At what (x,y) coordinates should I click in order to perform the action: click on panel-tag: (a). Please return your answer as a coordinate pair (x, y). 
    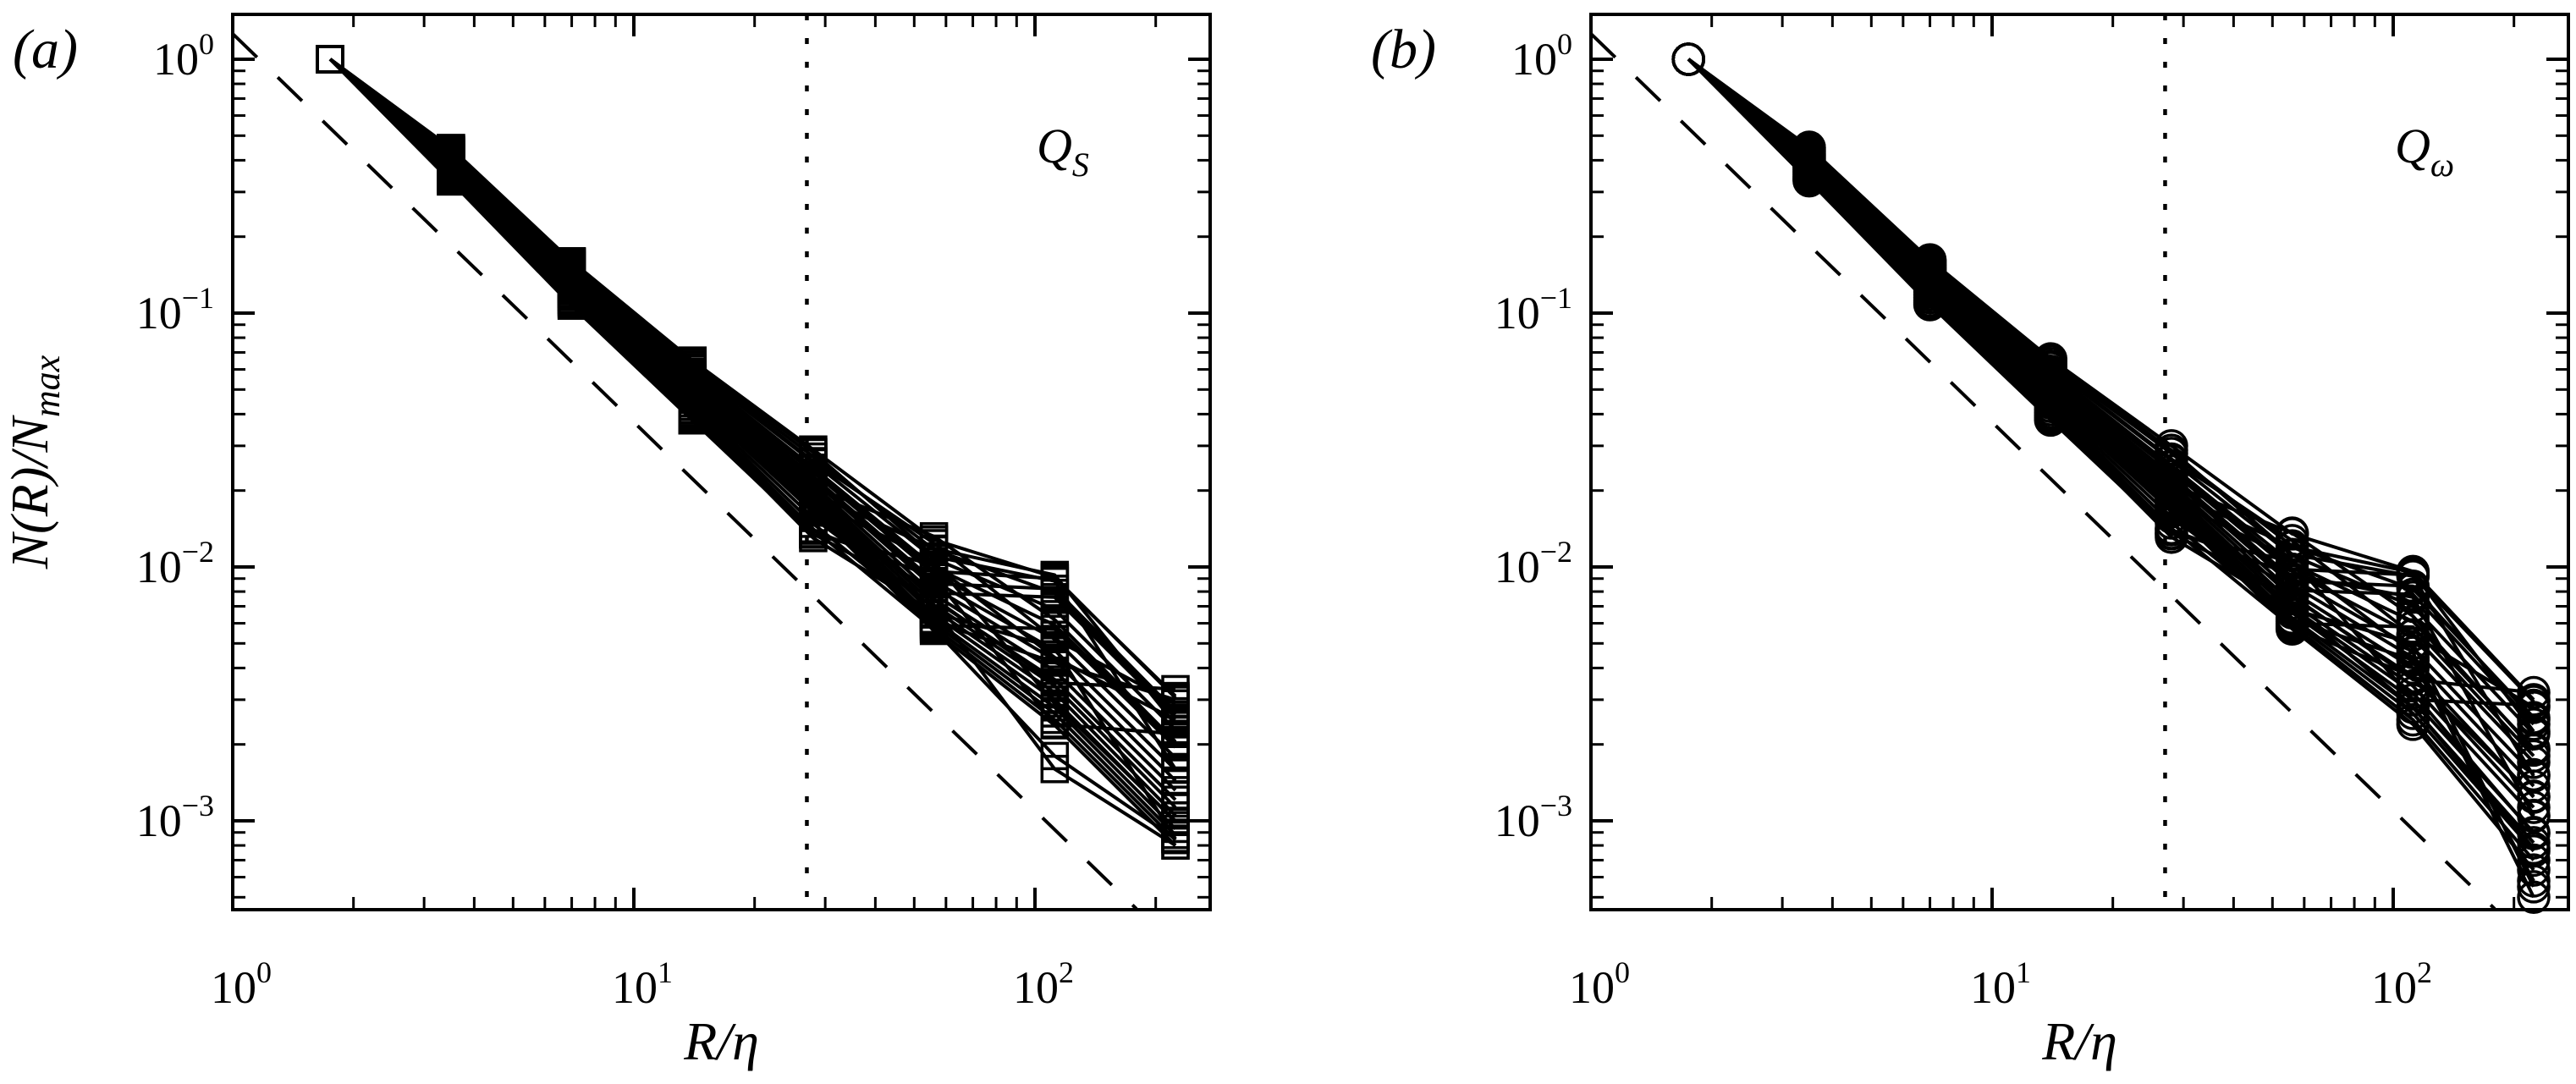
    Looking at the image, I should click on (45, 49).